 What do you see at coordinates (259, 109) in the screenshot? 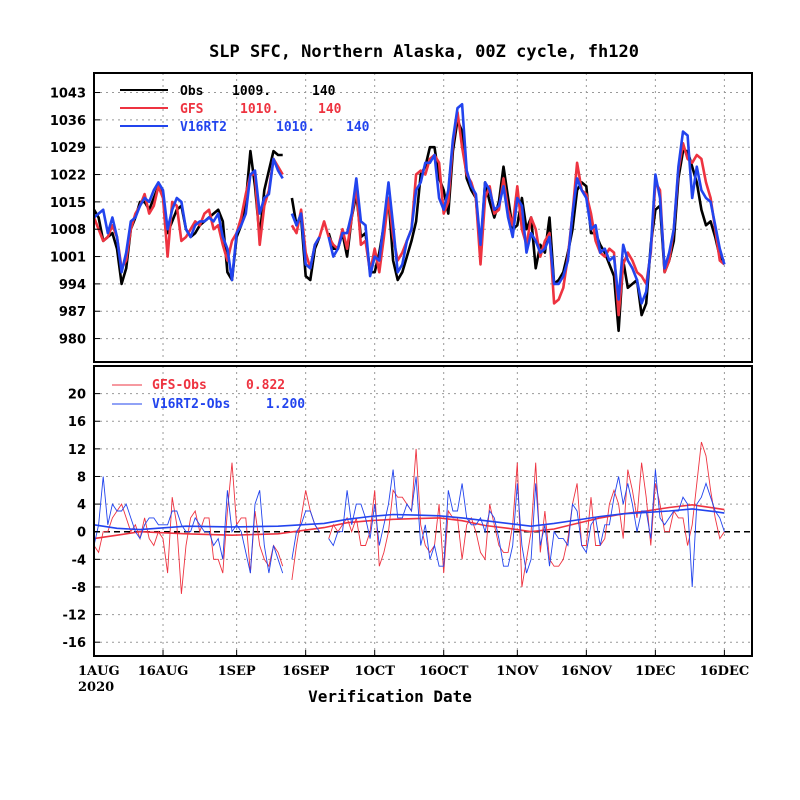
I see `legend-stat1-gfs: 1010.` at bounding box center [259, 109].